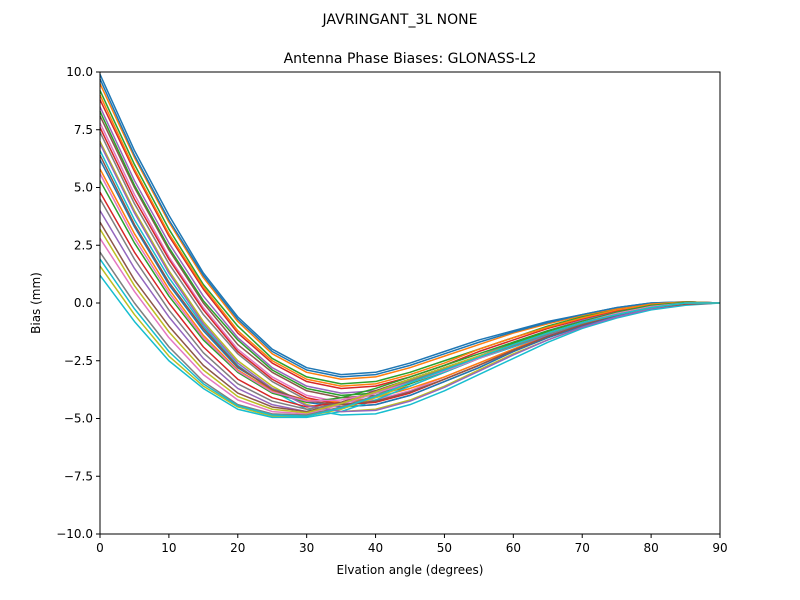  I want to click on y-tick-label: −2.5, so click(78, 361).